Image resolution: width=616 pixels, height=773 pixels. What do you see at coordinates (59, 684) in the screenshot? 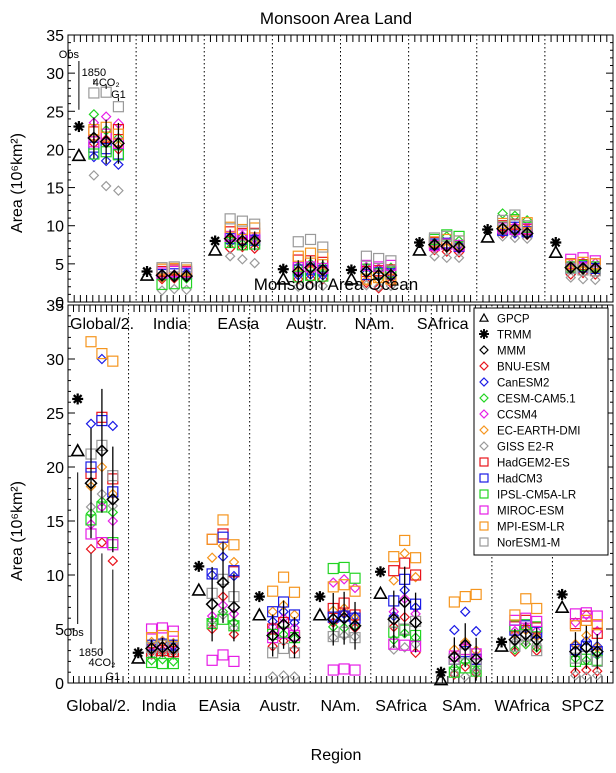
I see `y-tick-label: 0` at bounding box center [59, 684].